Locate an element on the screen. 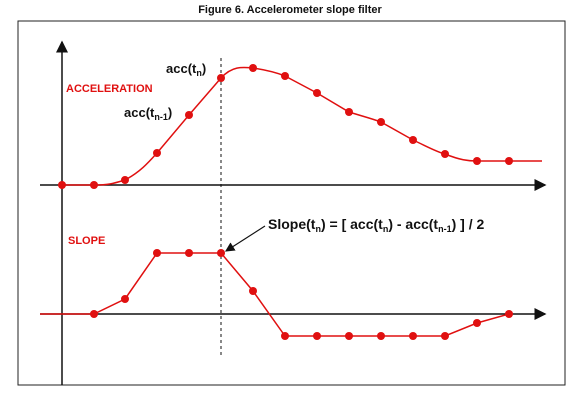  acc-tn-label: acc(tn) is located at coordinates (186, 69).